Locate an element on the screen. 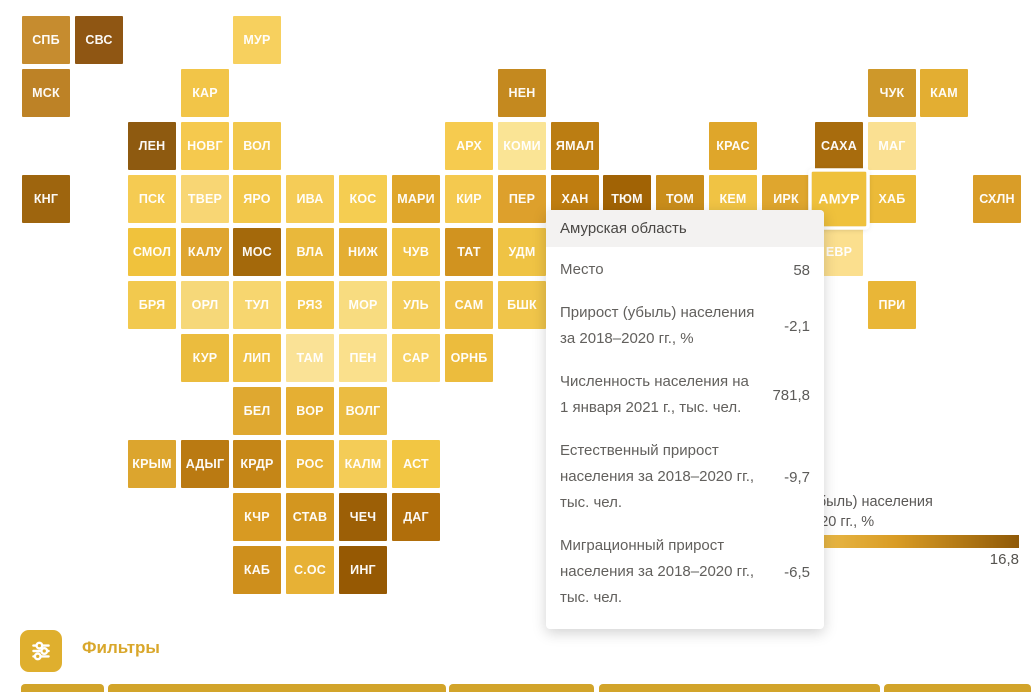 This screenshot has width=1031, height=692. region-tile-label: НИЖ is located at coordinates (363, 252).